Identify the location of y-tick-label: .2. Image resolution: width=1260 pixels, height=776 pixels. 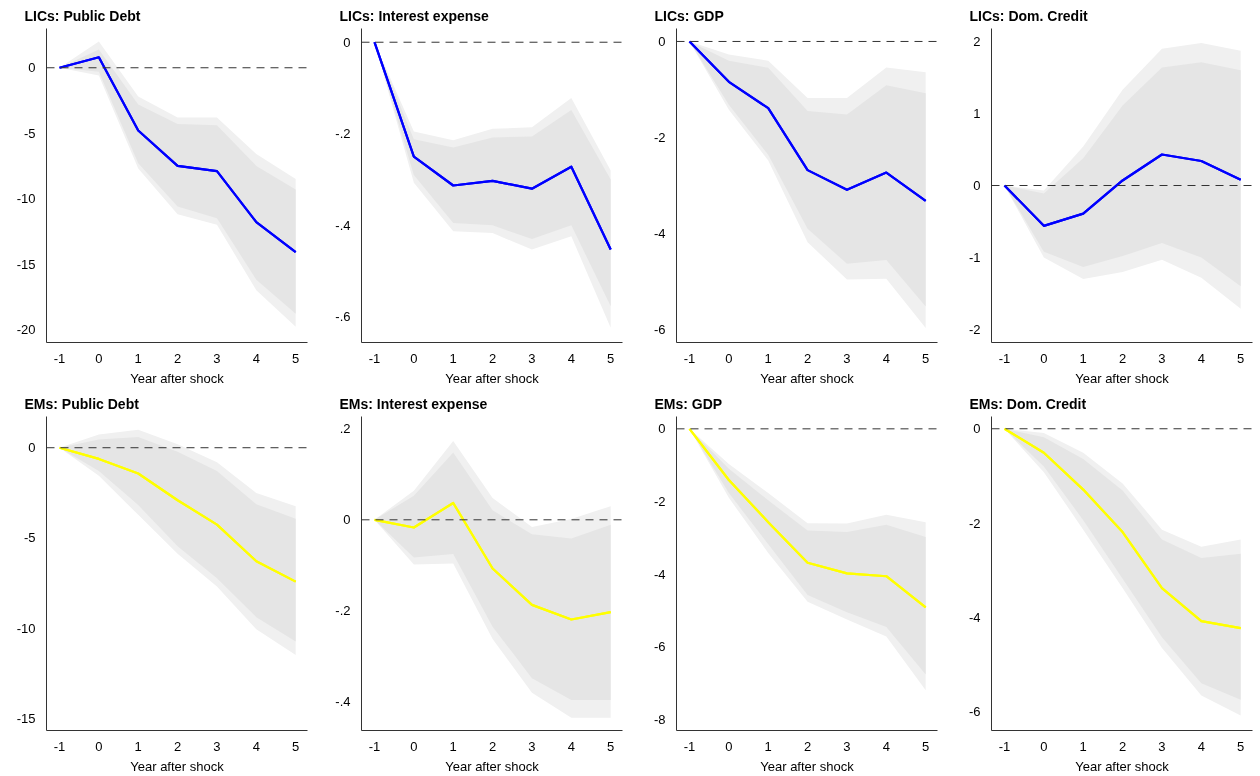
(345, 429).